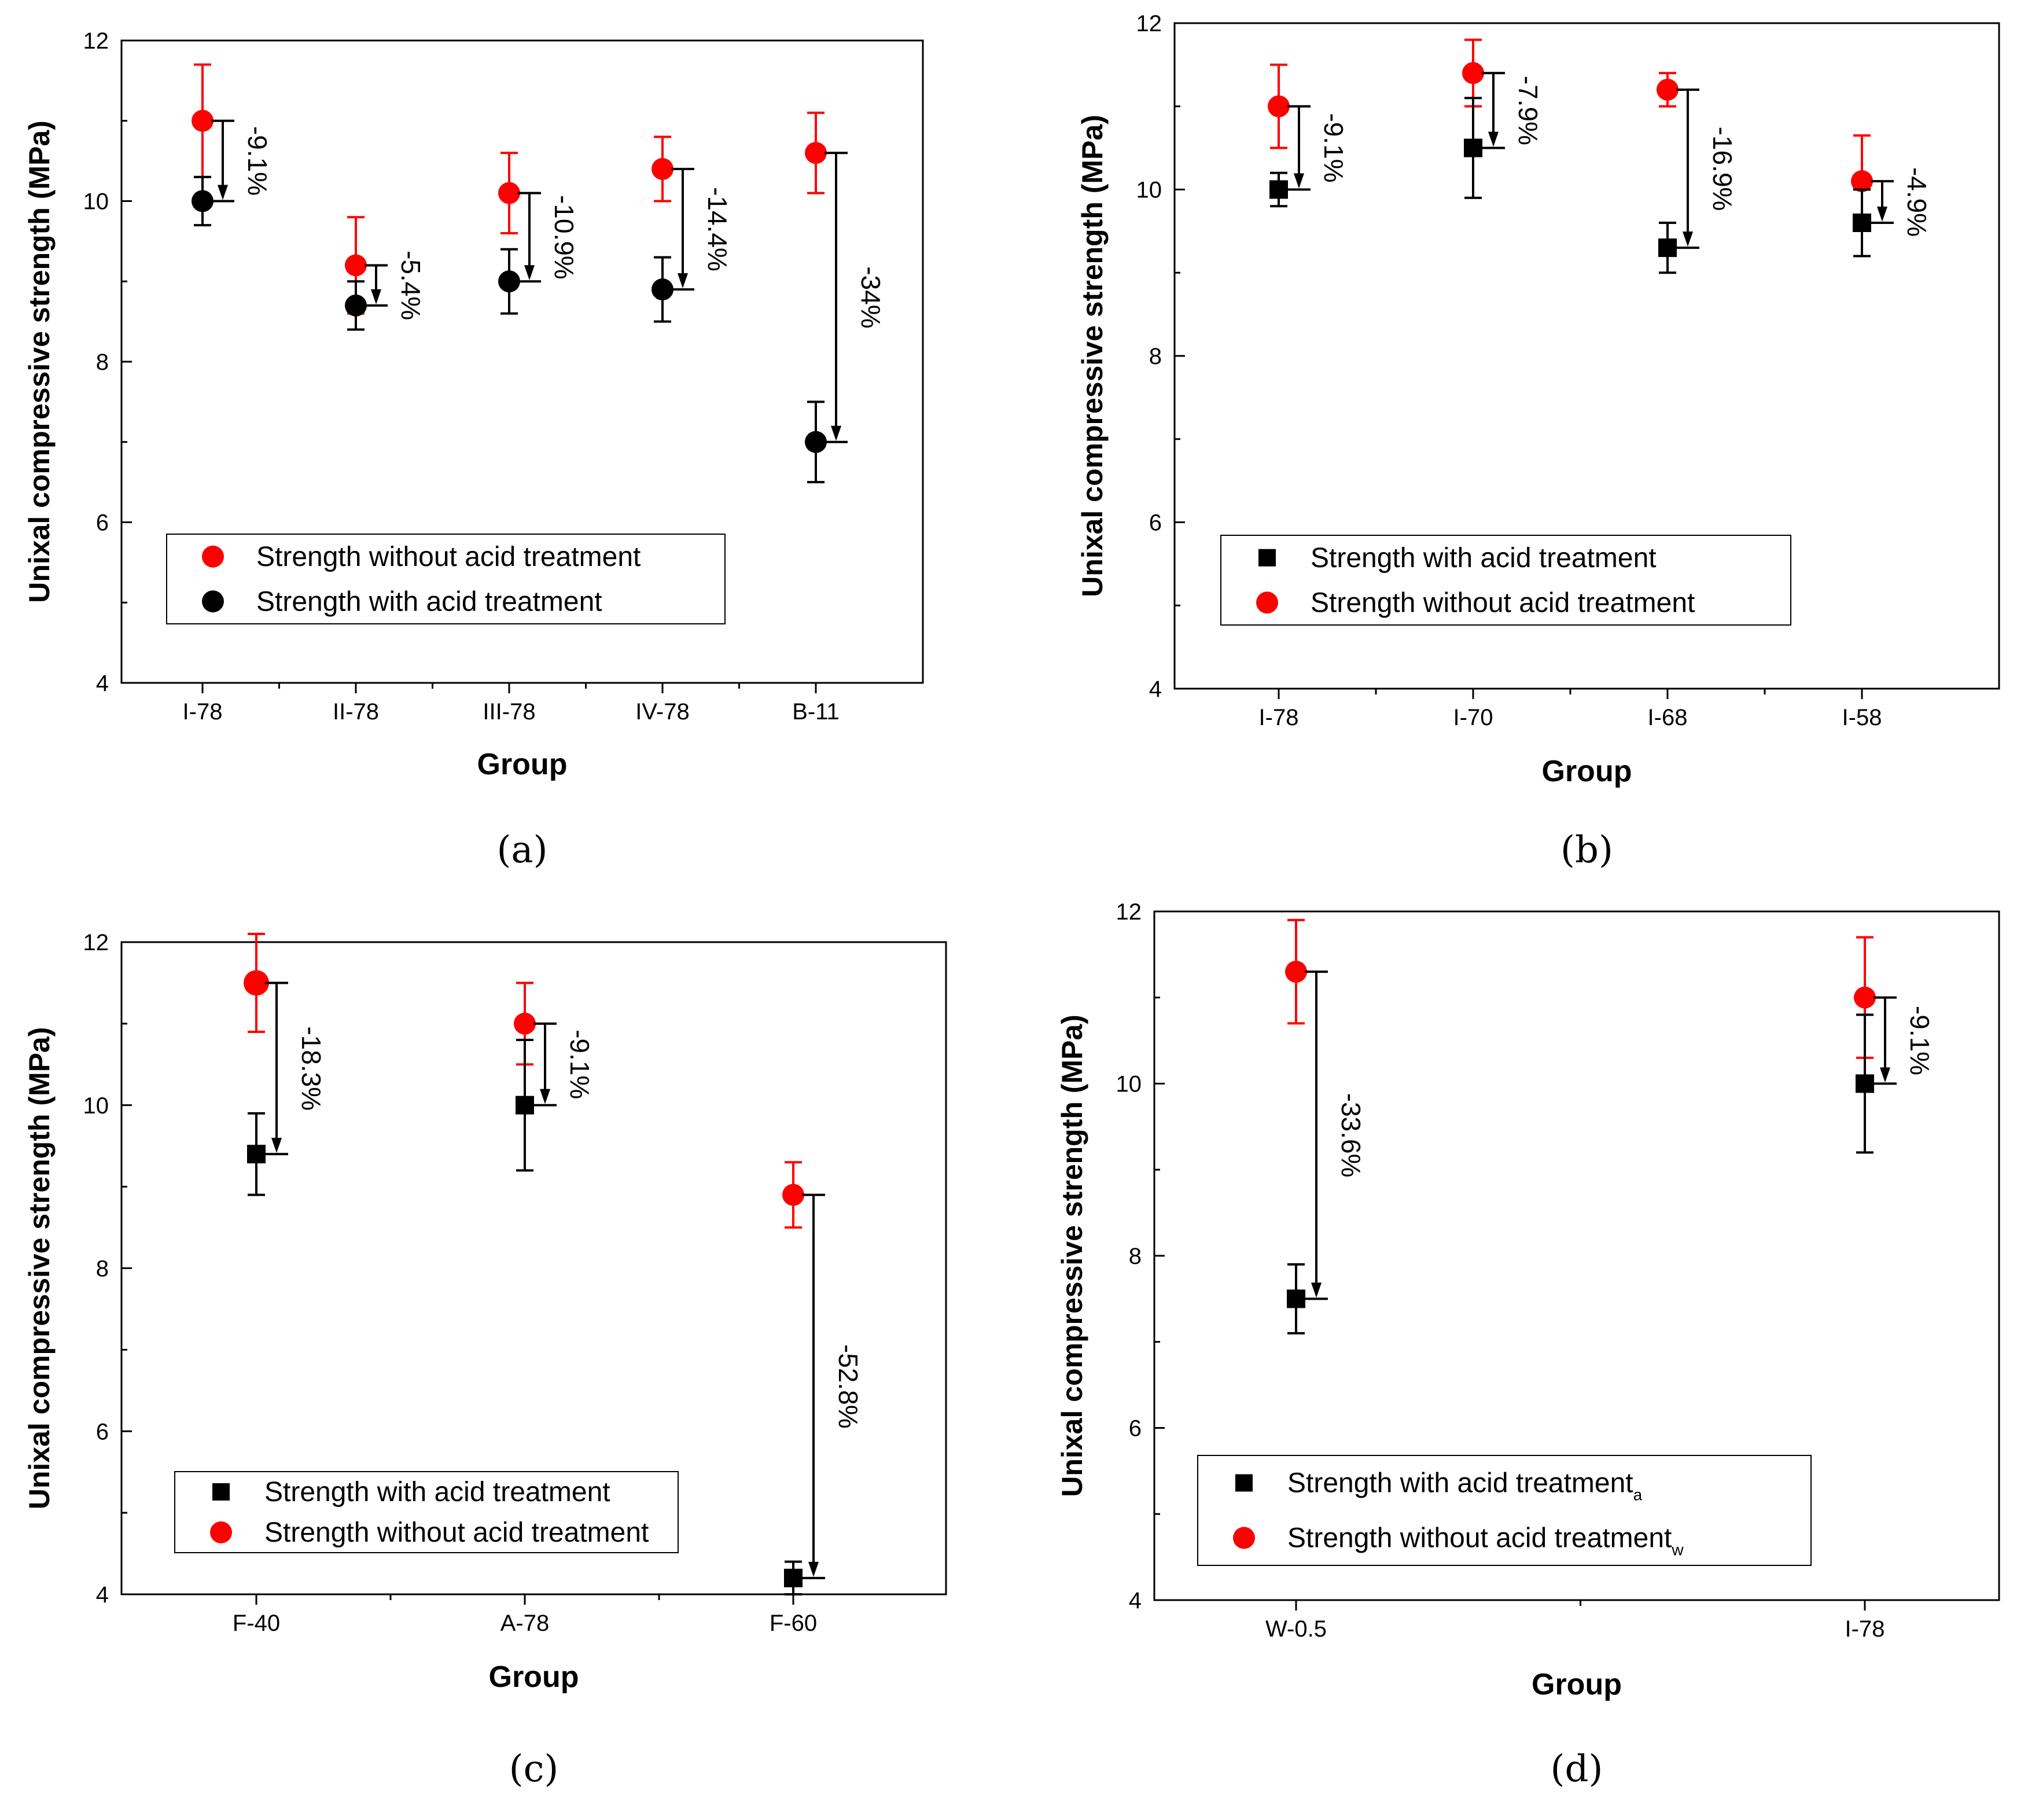 The height and width of the screenshot is (1820, 2017). I want to click on x-tick-label: I-70, so click(1473, 717).